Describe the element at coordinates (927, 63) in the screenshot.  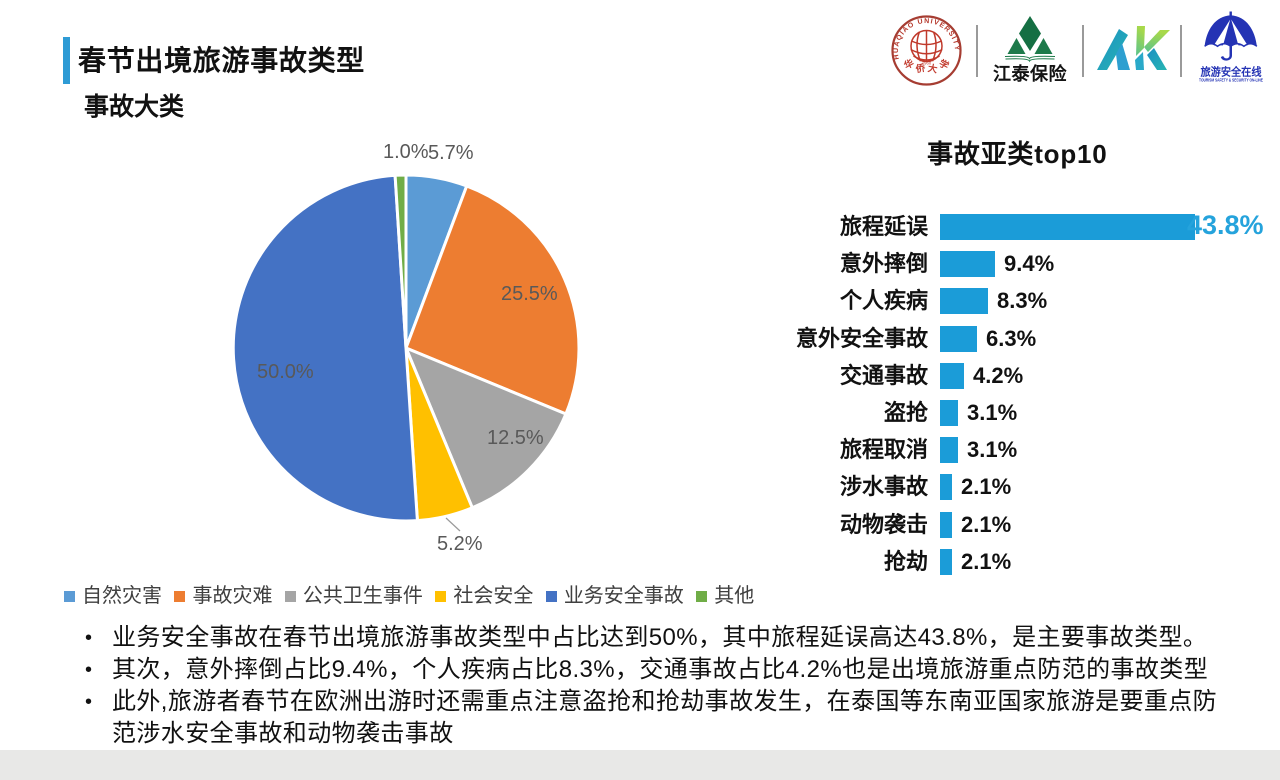
I see `svg-text: 1960` at that location.